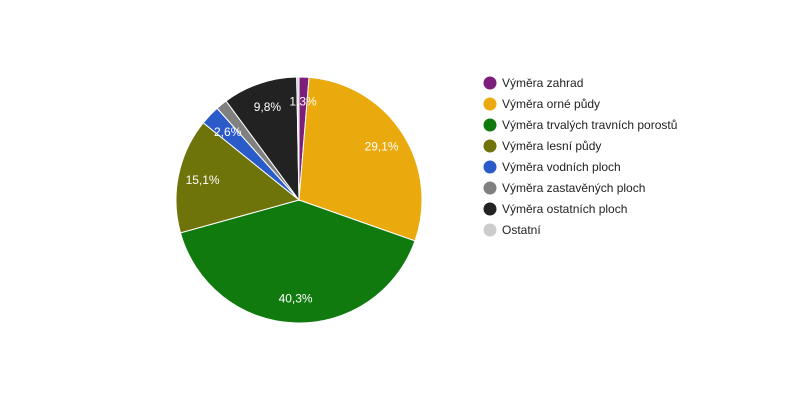 This screenshot has height=400, width=800. What do you see at coordinates (382, 147) in the screenshot?
I see `slice-label-vymera-orne-pudy: 29,1%` at bounding box center [382, 147].